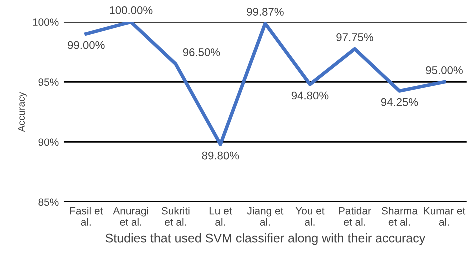 This screenshot has width=474, height=277. I want to click on data-label: 99.00%, so click(86, 45).